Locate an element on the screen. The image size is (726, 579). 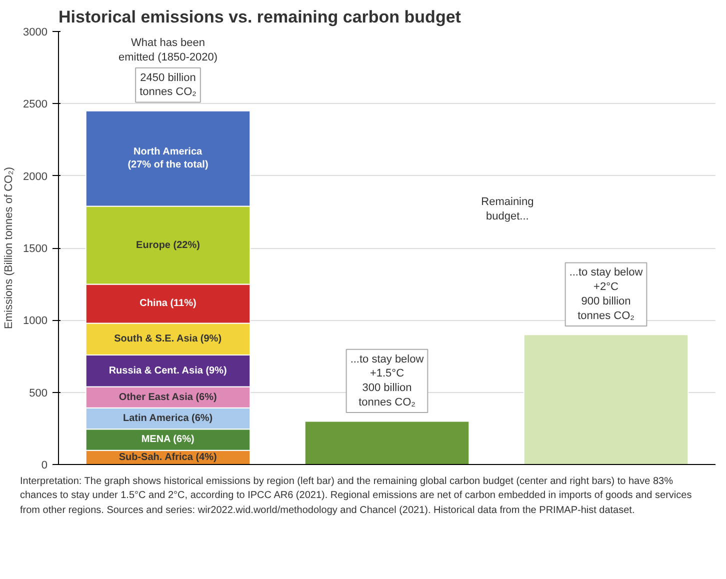
y-axis-title: Emissions (Billion tonnes of CO₂) is located at coordinates (9, 247).